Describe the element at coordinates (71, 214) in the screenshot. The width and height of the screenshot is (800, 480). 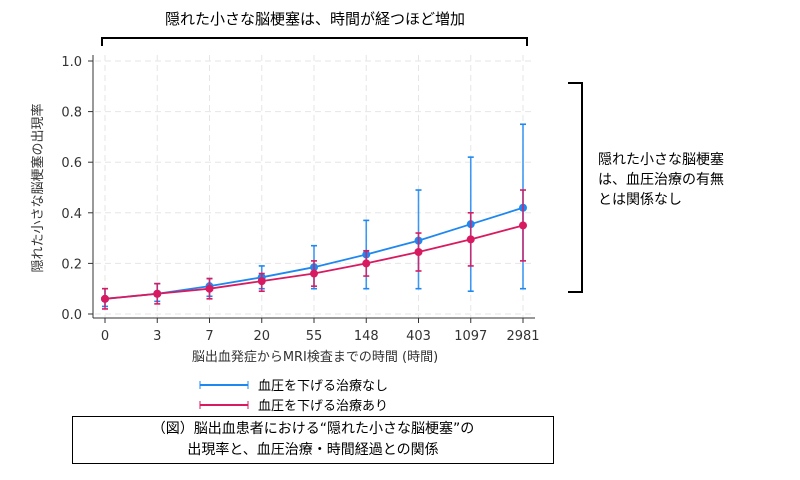
I see `y-tick-label: 0.4` at that location.